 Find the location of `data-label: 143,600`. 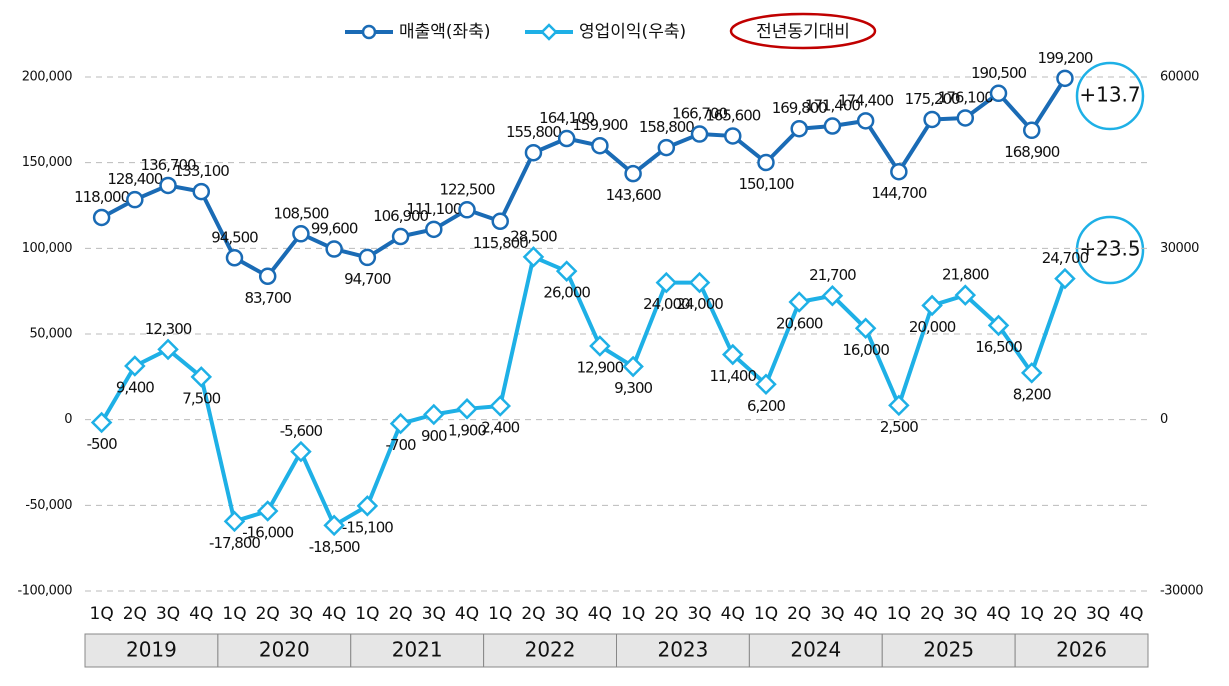

data-label: 143,600 is located at coordinates (633, 195).